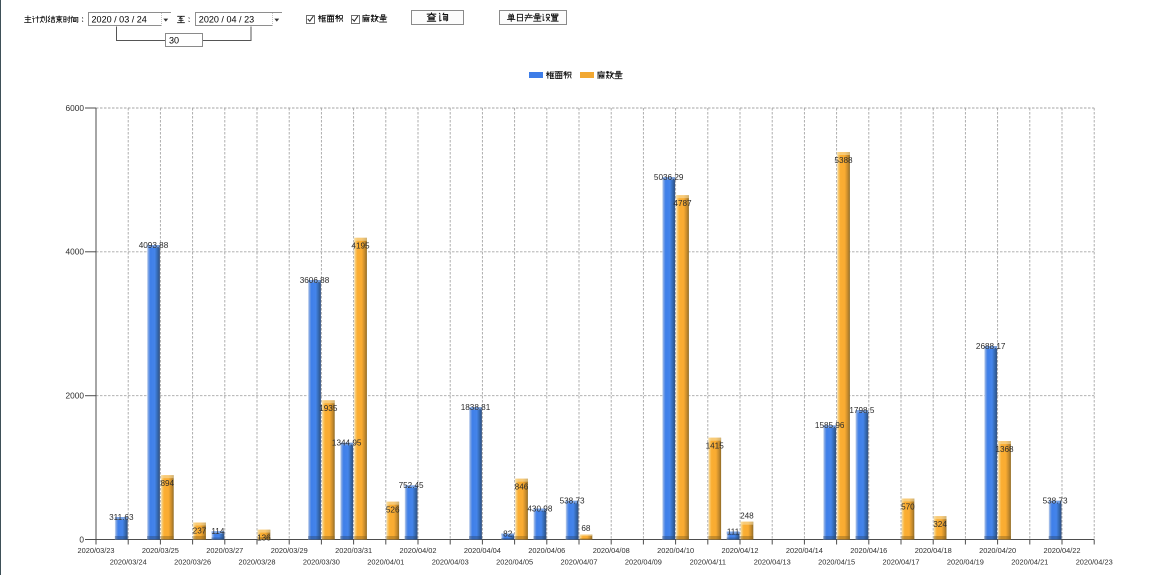  I want to click on svg-text: 0, so click(81, 539).